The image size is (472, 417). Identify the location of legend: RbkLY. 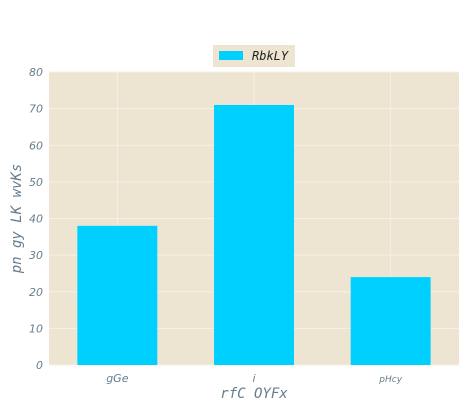
(254, 56).